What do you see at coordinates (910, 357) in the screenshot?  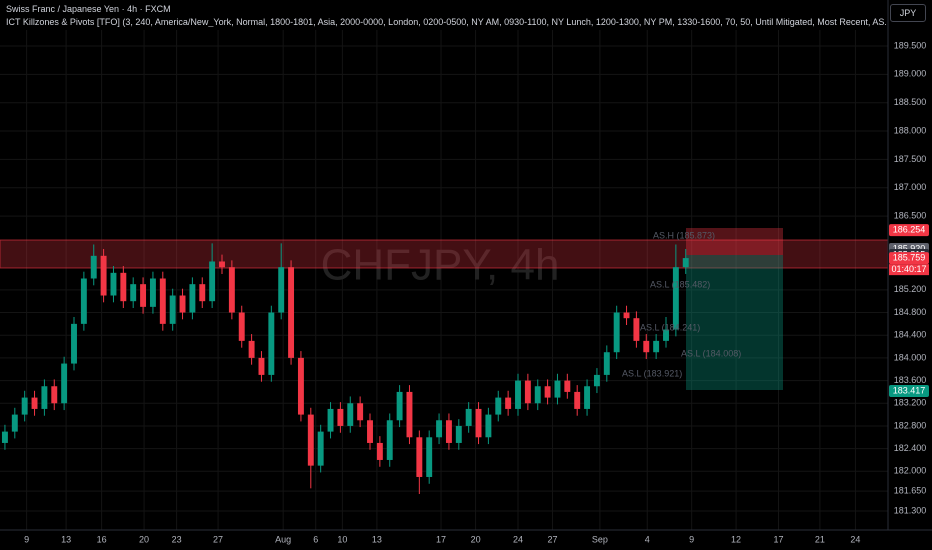 I see `y-tick-label: 184.000` at bounding box center [910, 357].